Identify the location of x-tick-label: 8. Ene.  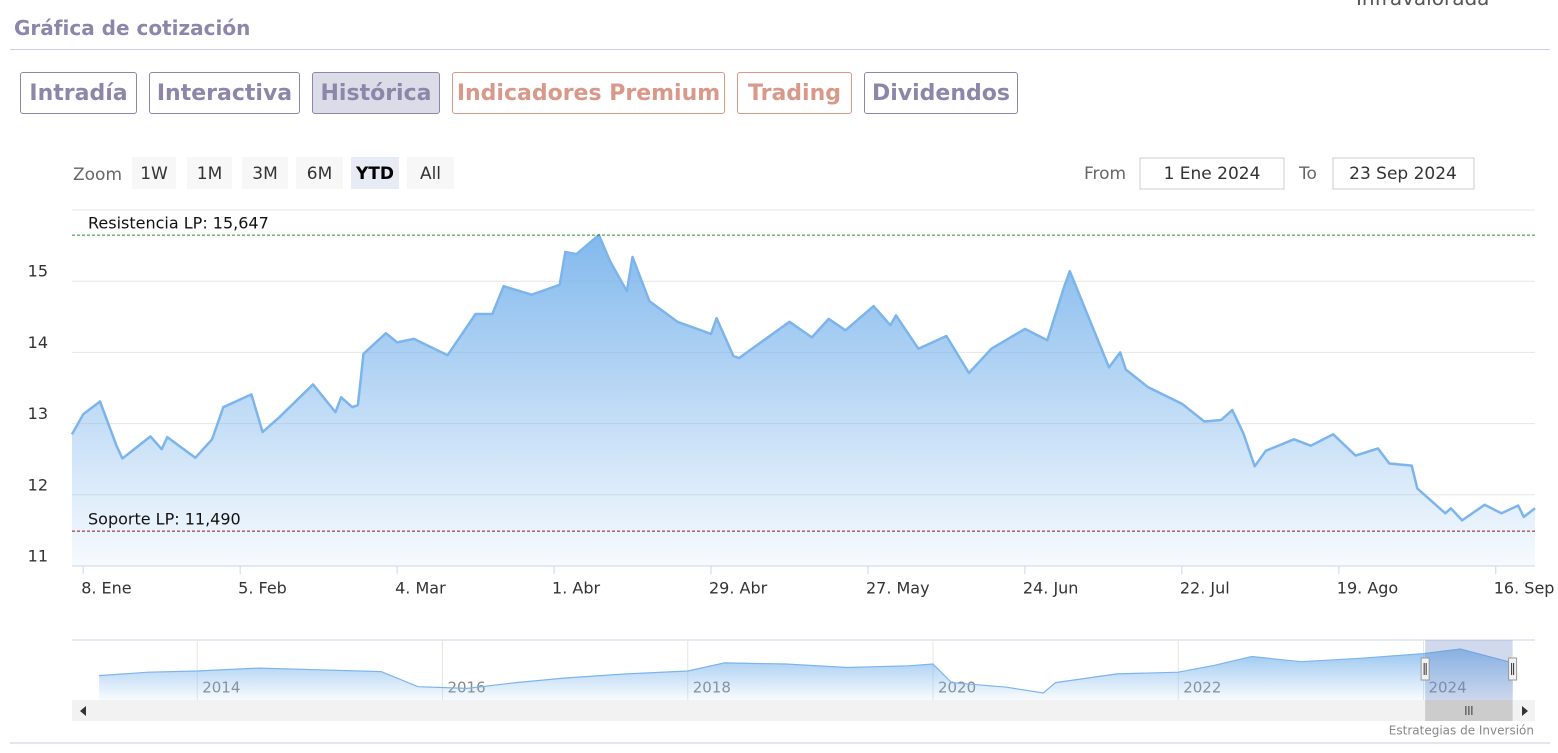
(106, 588).